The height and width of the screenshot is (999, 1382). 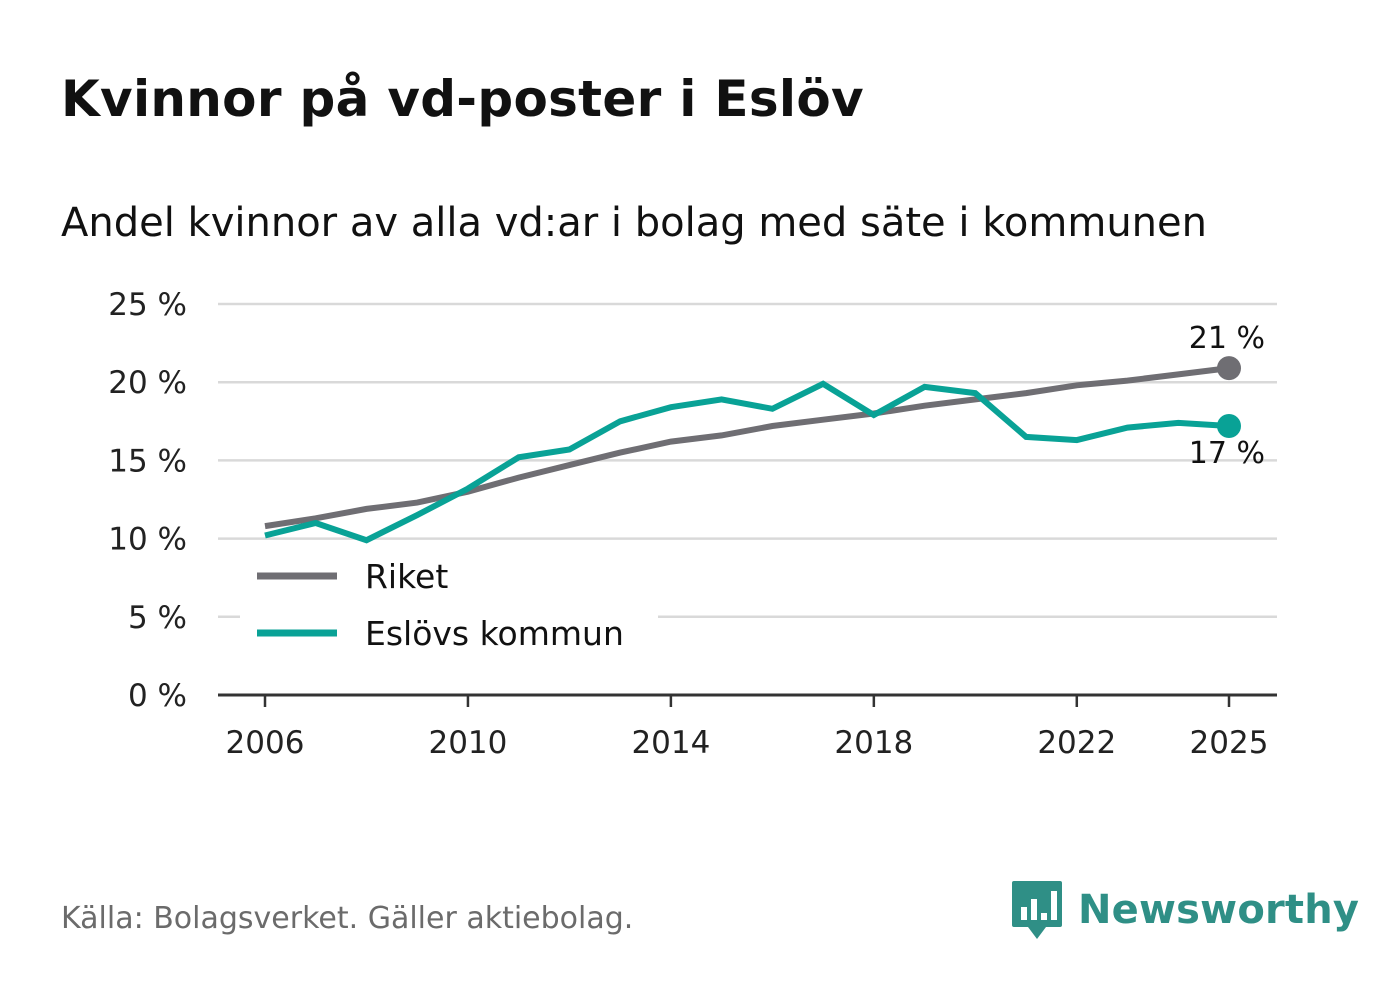 What do you see at coordinates (1227, 396) in the screenshot?
I see `end-labels: 21 % 17 %` at bounding box center [1227, 396].